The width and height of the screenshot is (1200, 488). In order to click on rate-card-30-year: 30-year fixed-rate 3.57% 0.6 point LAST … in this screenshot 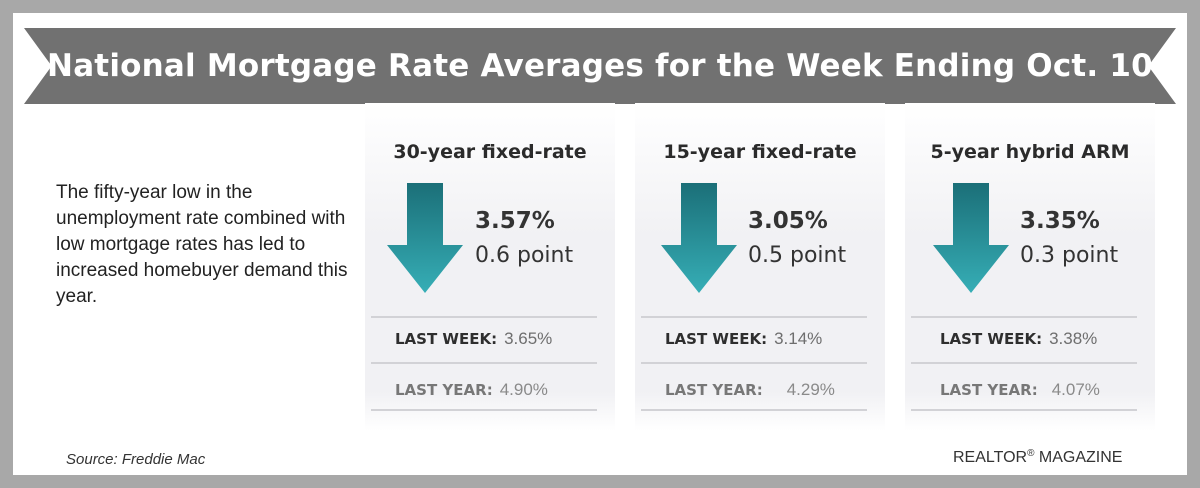, I will do `click(490, 267)`.